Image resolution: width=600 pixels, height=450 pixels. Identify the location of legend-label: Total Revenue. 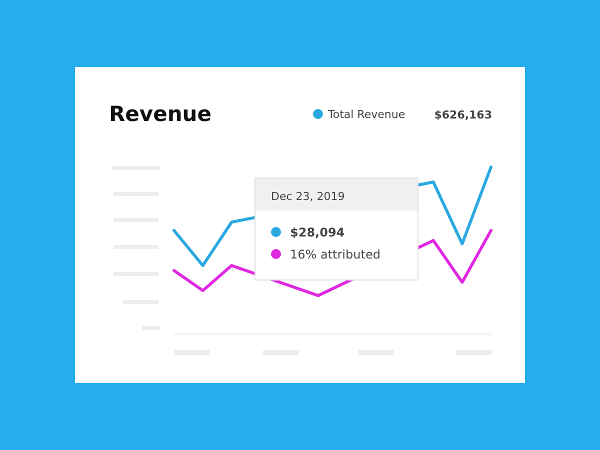
(366, 114).